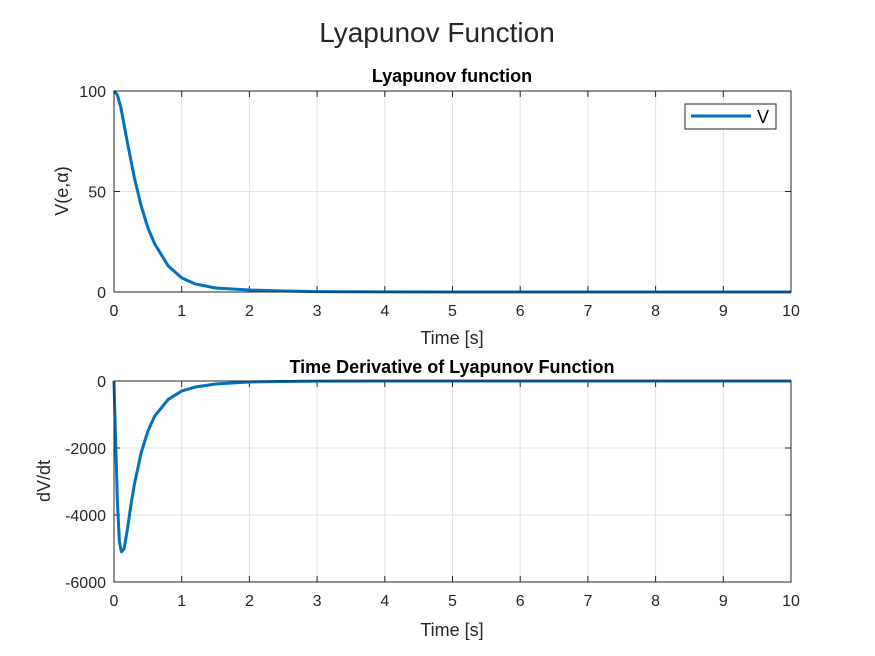  Describe the element at coordinates (451, 338) in the screenshot. I see `axes-top-xlabel: Time [s]` at that location.